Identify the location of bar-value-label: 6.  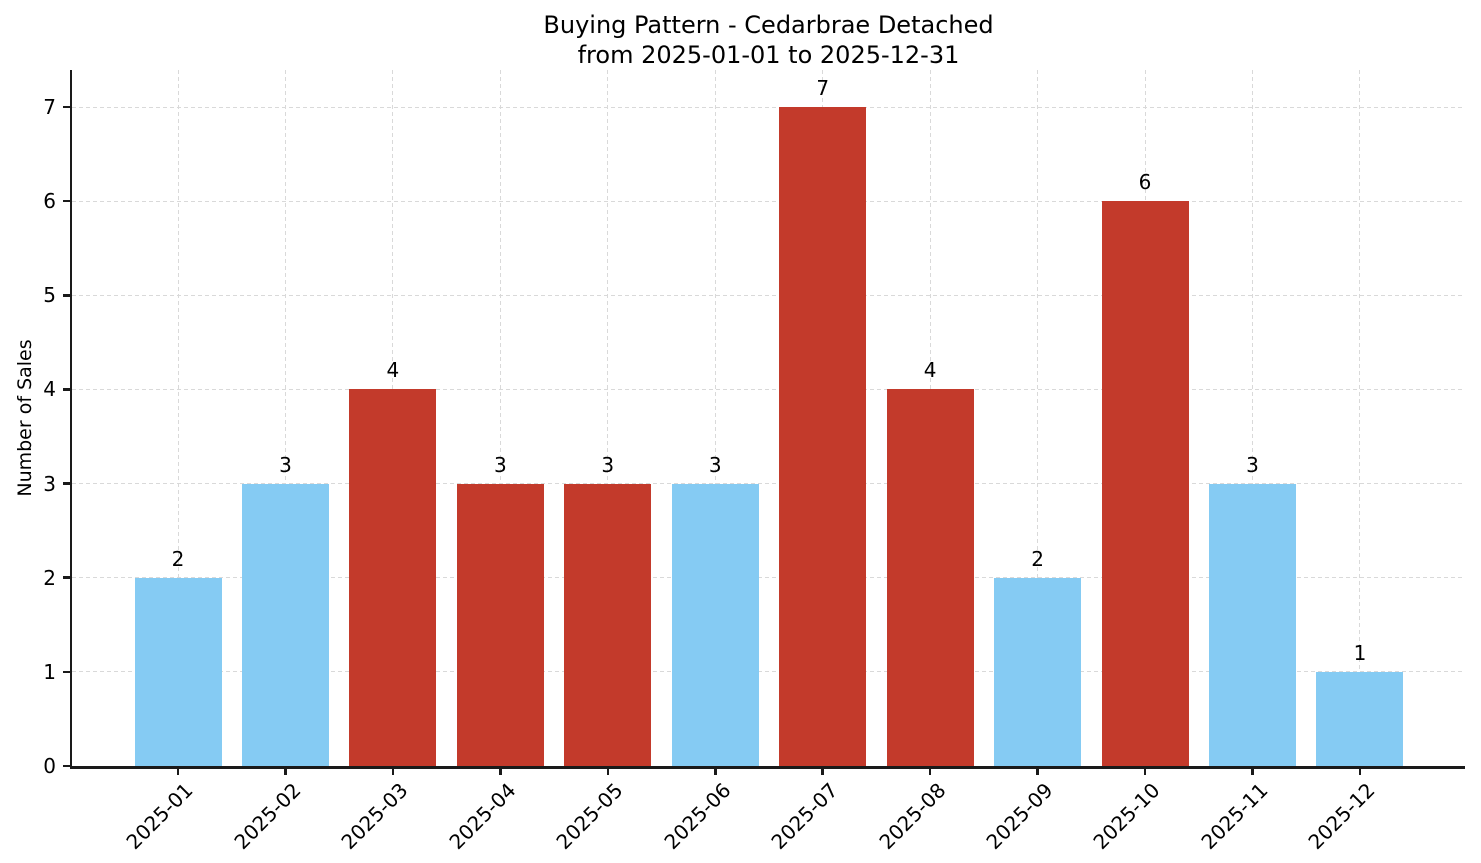
(1145, 182).